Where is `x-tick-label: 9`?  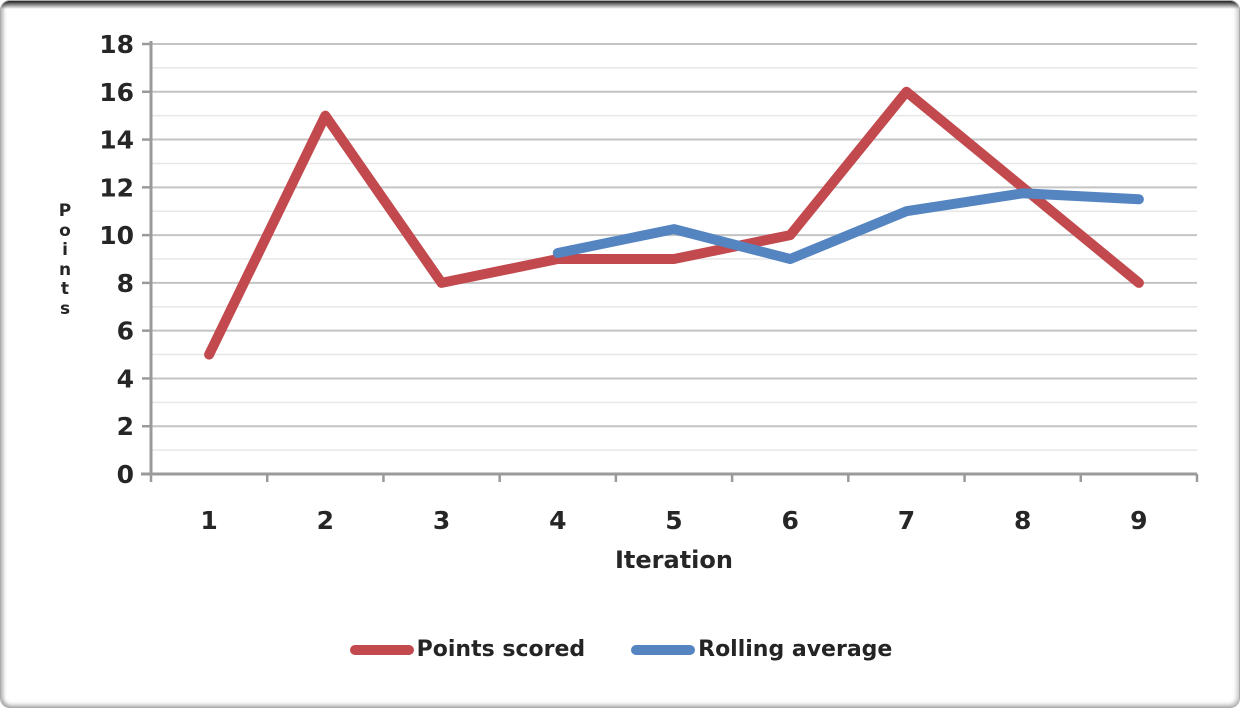
x-tick-label: 9 is located at coordinates (1138, 520).